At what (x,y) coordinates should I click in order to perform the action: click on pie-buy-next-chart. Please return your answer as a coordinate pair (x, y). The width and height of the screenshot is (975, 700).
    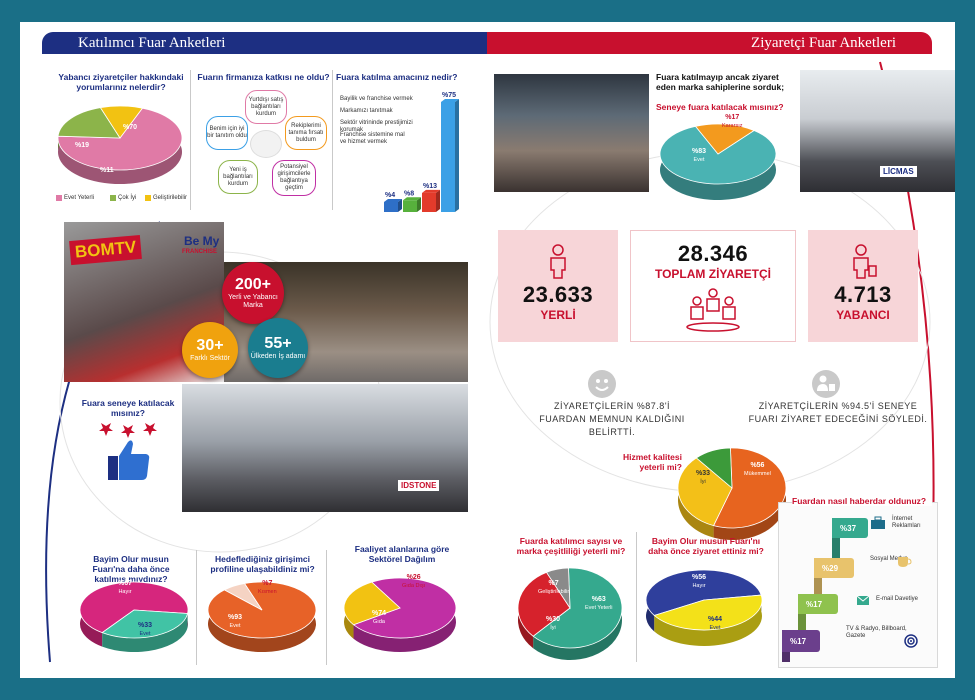
    Looking at the image, I should click on (718, 161).